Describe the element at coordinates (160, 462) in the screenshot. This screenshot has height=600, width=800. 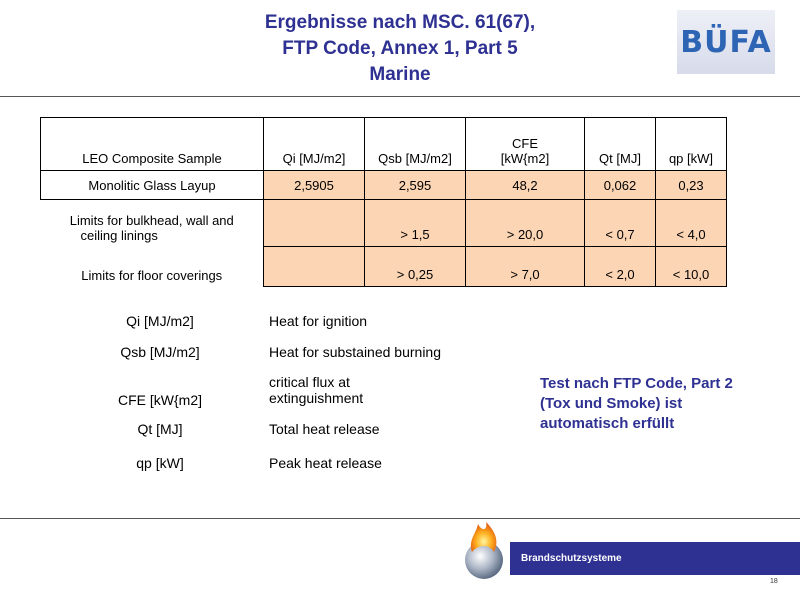
I see `legend-key-qp: qp [kW]` at that location.